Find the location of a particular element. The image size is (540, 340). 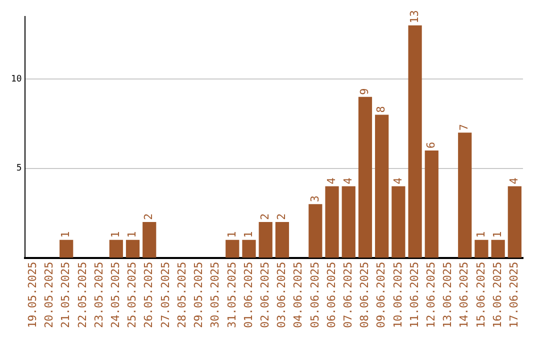

x-tick-label: 08.06.2025 is located at coordinates (365, 295).